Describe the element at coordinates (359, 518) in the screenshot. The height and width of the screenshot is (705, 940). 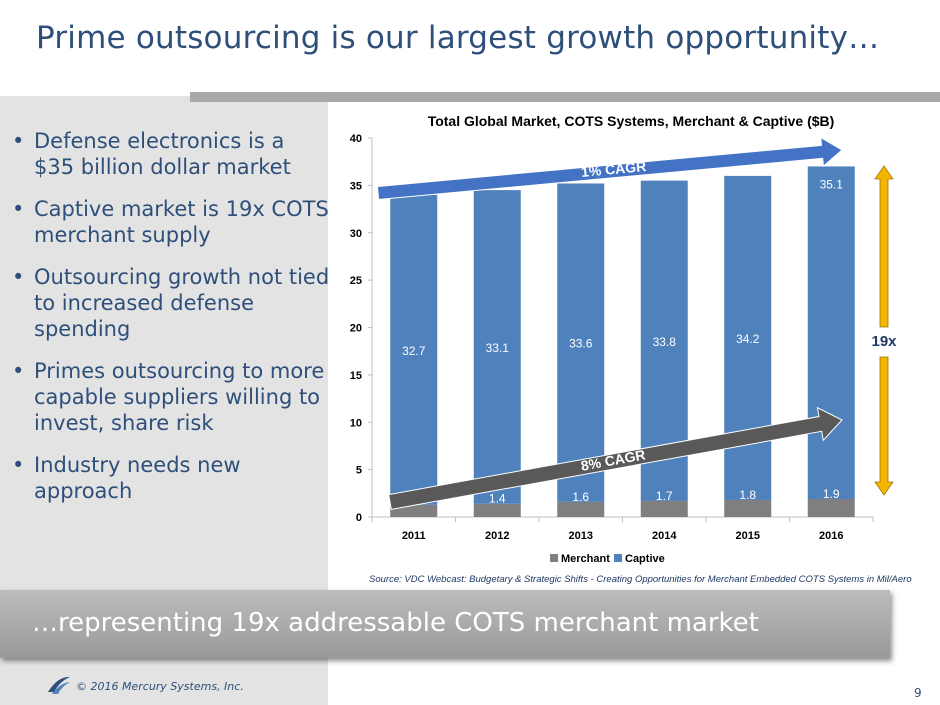
I see `y-tick-label: 0` at that location.